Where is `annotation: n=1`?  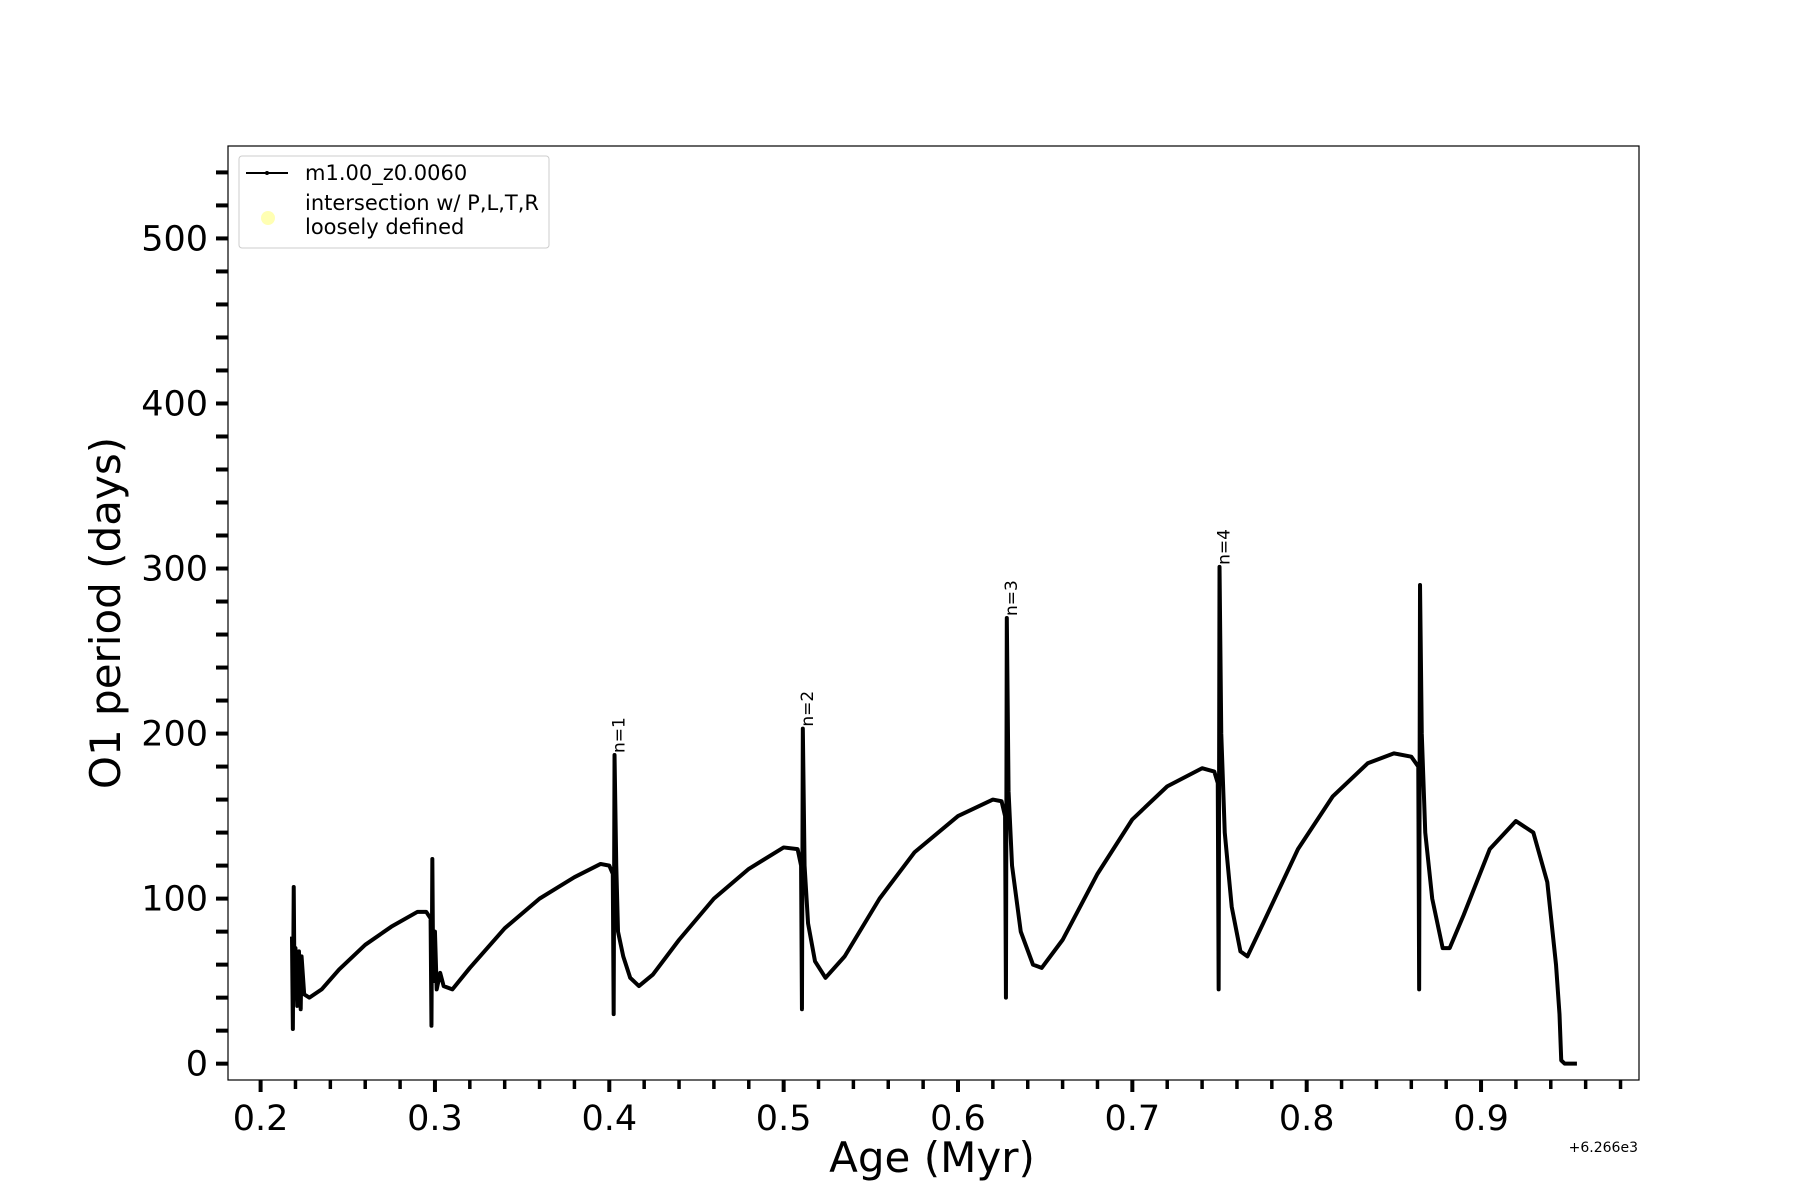 annotation: n=1 is located at coordinates (620, 735).